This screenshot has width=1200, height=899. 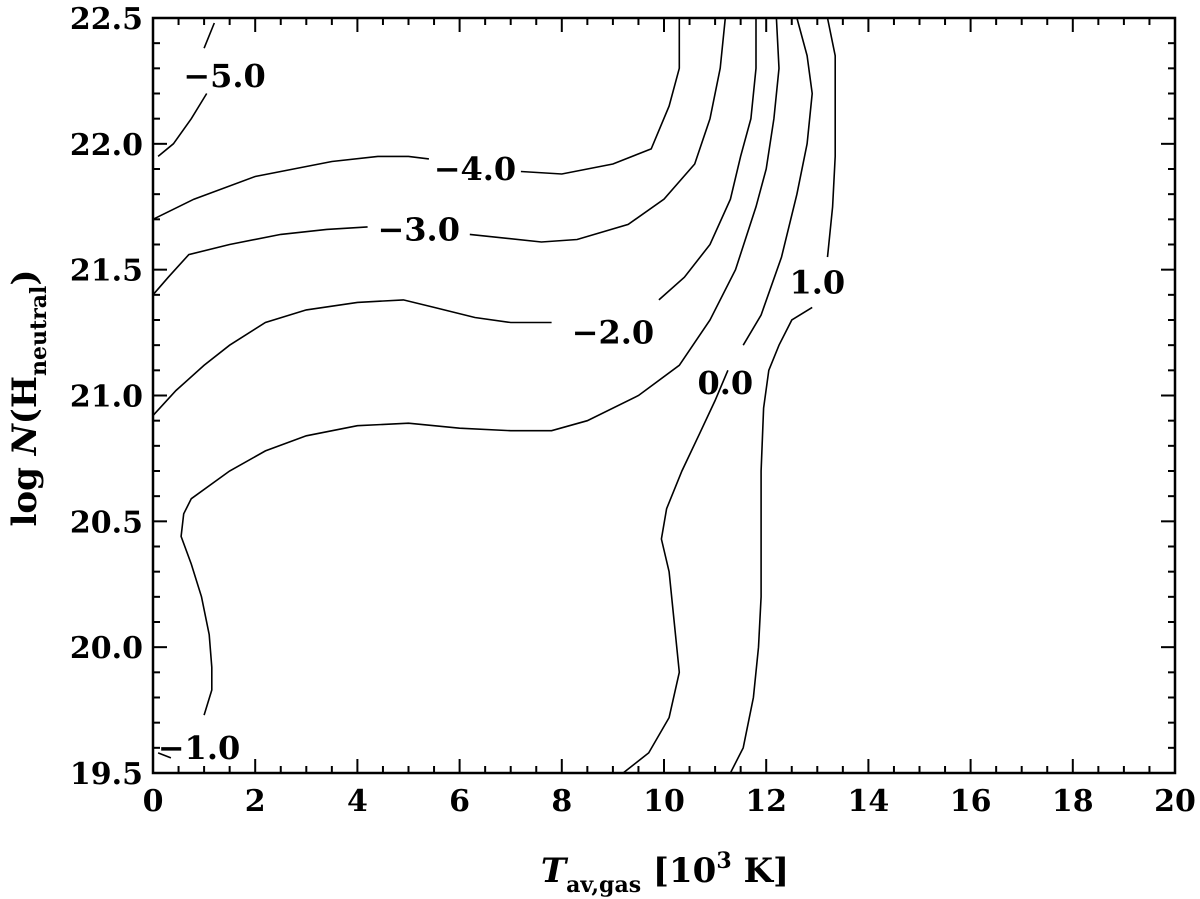 What do you see at coordinates (255, 801) in the screenshot?
I see `x-tick-label: 2` at bounding box center [255, 801].